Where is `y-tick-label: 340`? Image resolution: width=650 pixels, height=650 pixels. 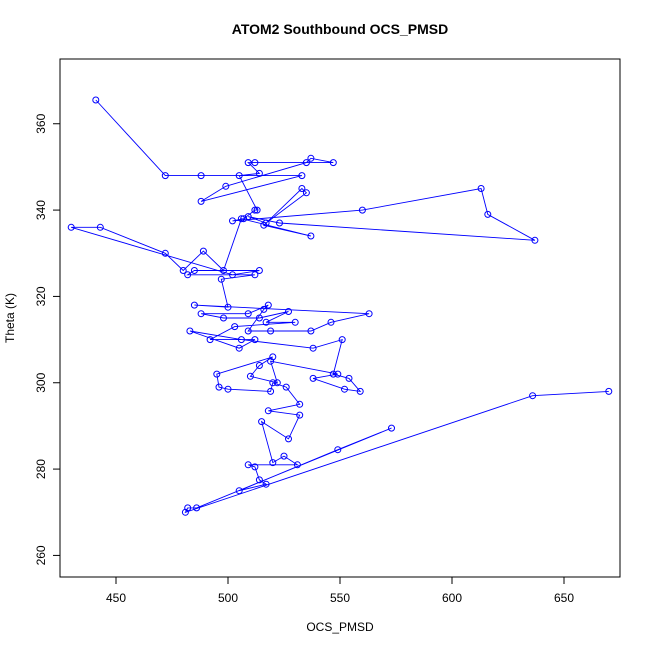
y-tick-label: 340 is located at coordinates (41, 210).